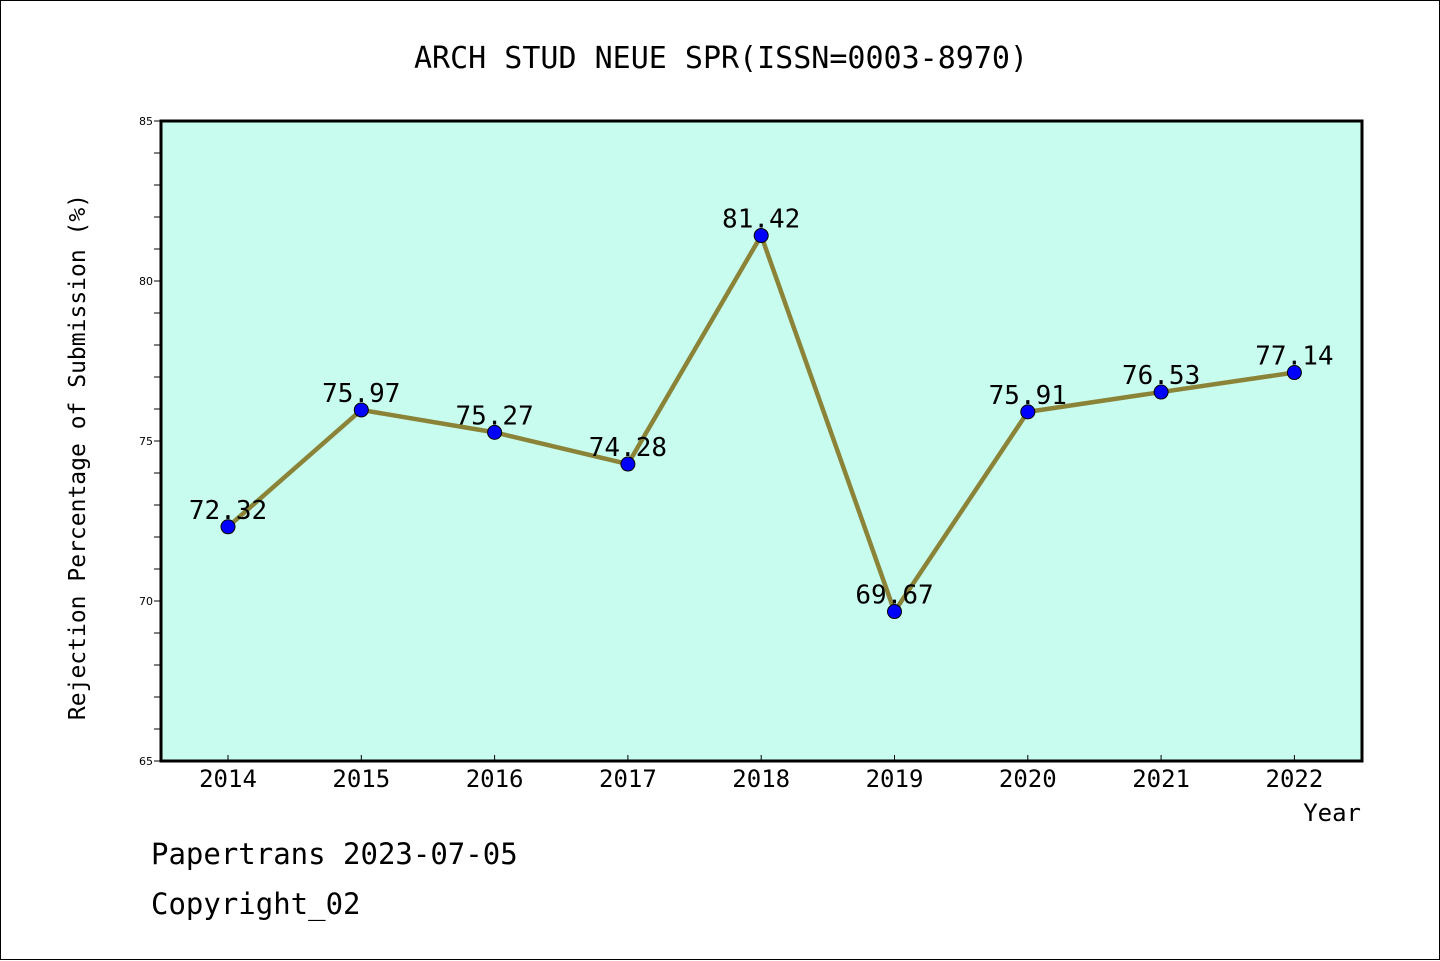  I want to click on data-label: 72.32, so click(228, 511).